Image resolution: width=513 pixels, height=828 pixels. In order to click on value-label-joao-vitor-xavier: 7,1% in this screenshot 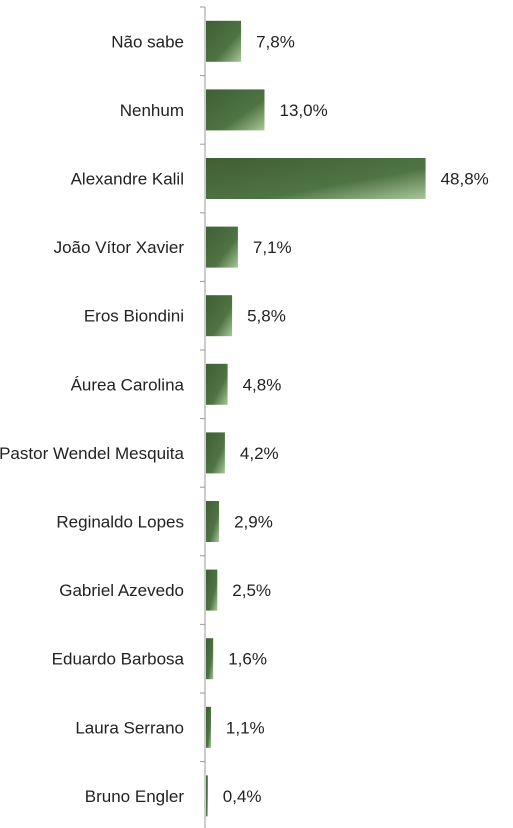, I will do `click(272, 247)`.